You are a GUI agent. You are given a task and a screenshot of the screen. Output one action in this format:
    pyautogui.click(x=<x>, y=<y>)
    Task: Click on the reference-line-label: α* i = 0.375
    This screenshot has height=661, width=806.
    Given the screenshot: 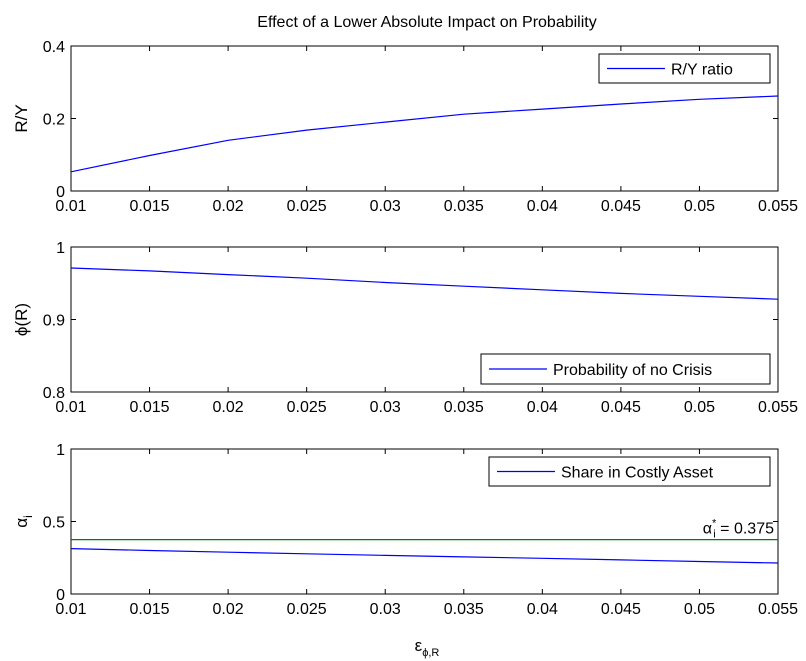 What is the action you would take?
    pyautogui.click(x=738, y=529)
    